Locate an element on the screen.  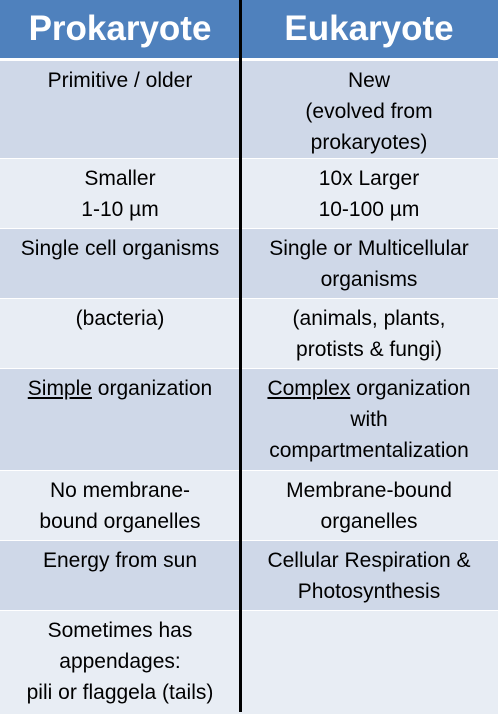
cell-eukaryote: (animals, plants, protists & fungi) is located at coordinates (369, 333).